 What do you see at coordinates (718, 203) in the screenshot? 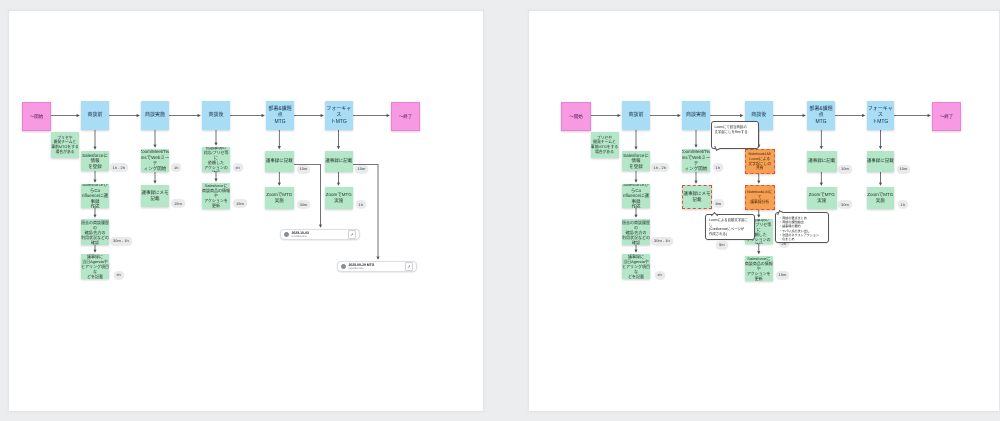
I see `time-pill: 8m` at bounding box center [718, 203].